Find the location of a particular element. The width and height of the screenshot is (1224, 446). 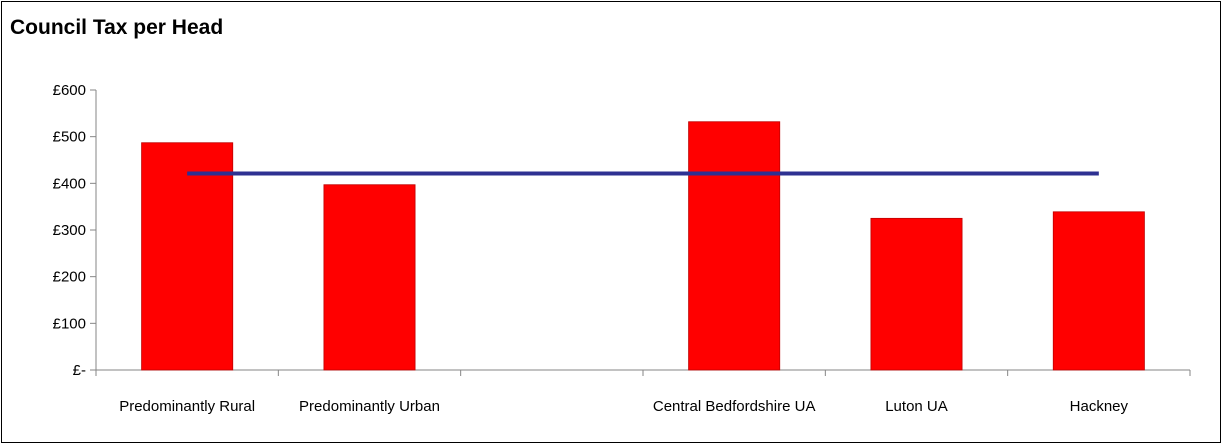

y-tick-label: £500 is located at coordinates (69, 137).